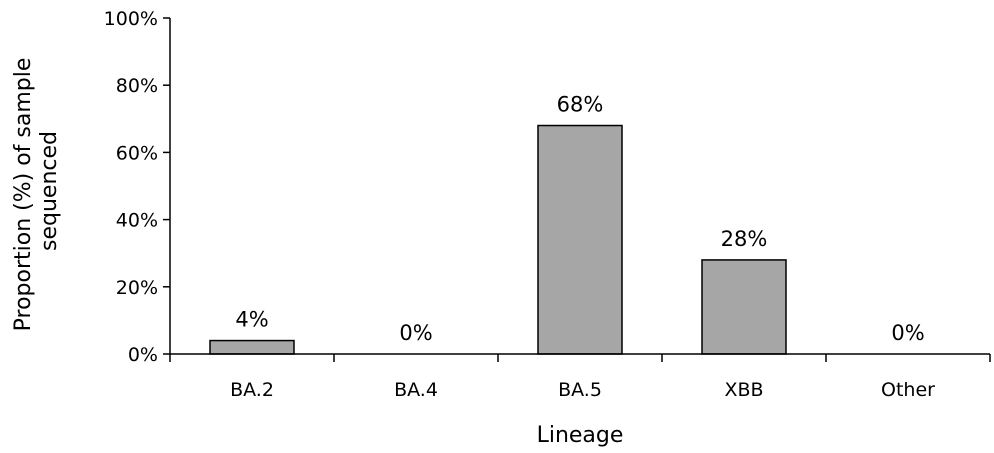 Image resolution: width=994 pixels, height=453 pixels. What do you see at coordinates (137, 221) in the screenshot?
I see `y-tick-label: 40%` at bounding box center [137, 221].